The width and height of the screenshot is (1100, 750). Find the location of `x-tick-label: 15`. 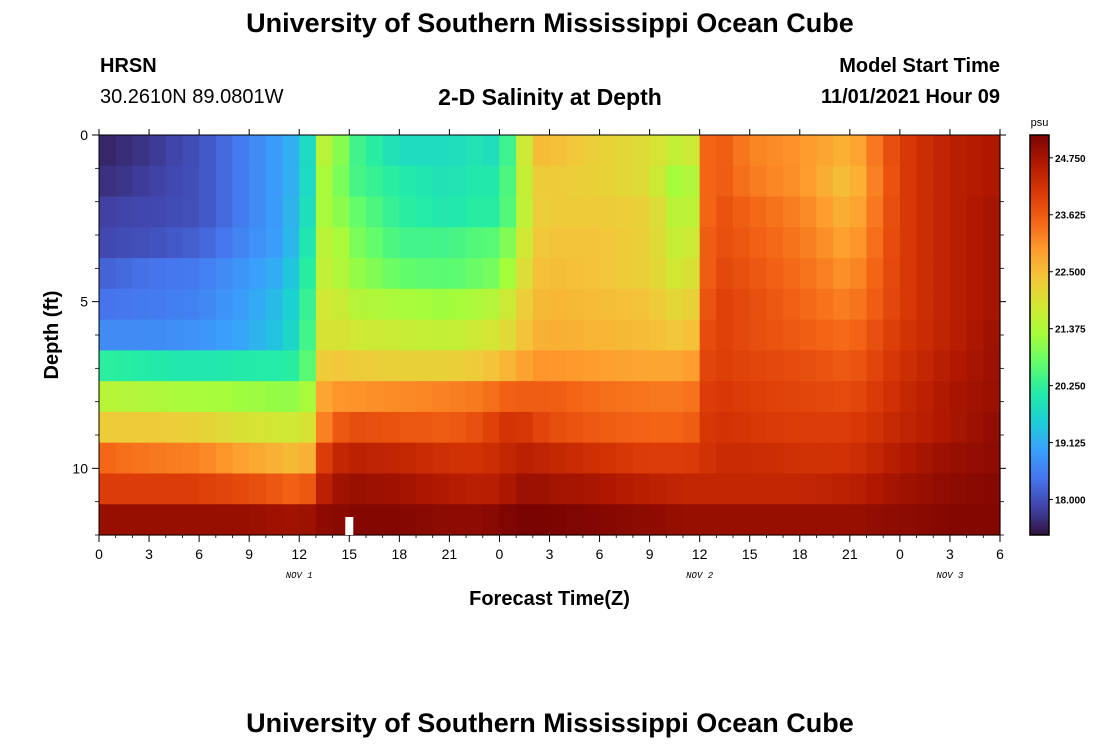

x-tick-label: 15 is located at coordinates (349, 554).